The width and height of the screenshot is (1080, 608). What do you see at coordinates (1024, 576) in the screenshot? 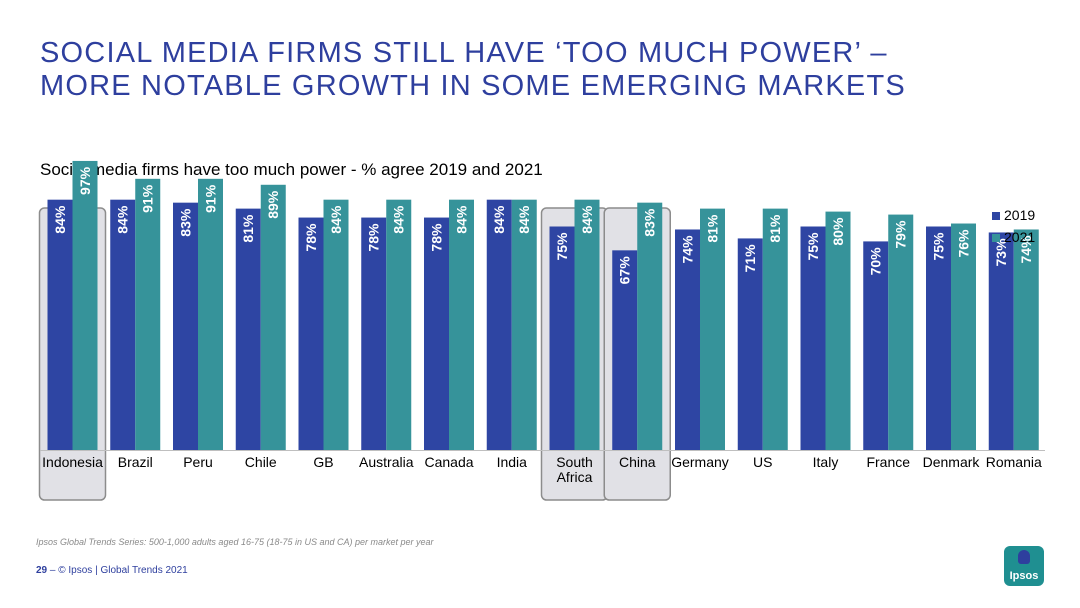
I see `logo-text: Ipsos` at bounding box center [1024, 576].